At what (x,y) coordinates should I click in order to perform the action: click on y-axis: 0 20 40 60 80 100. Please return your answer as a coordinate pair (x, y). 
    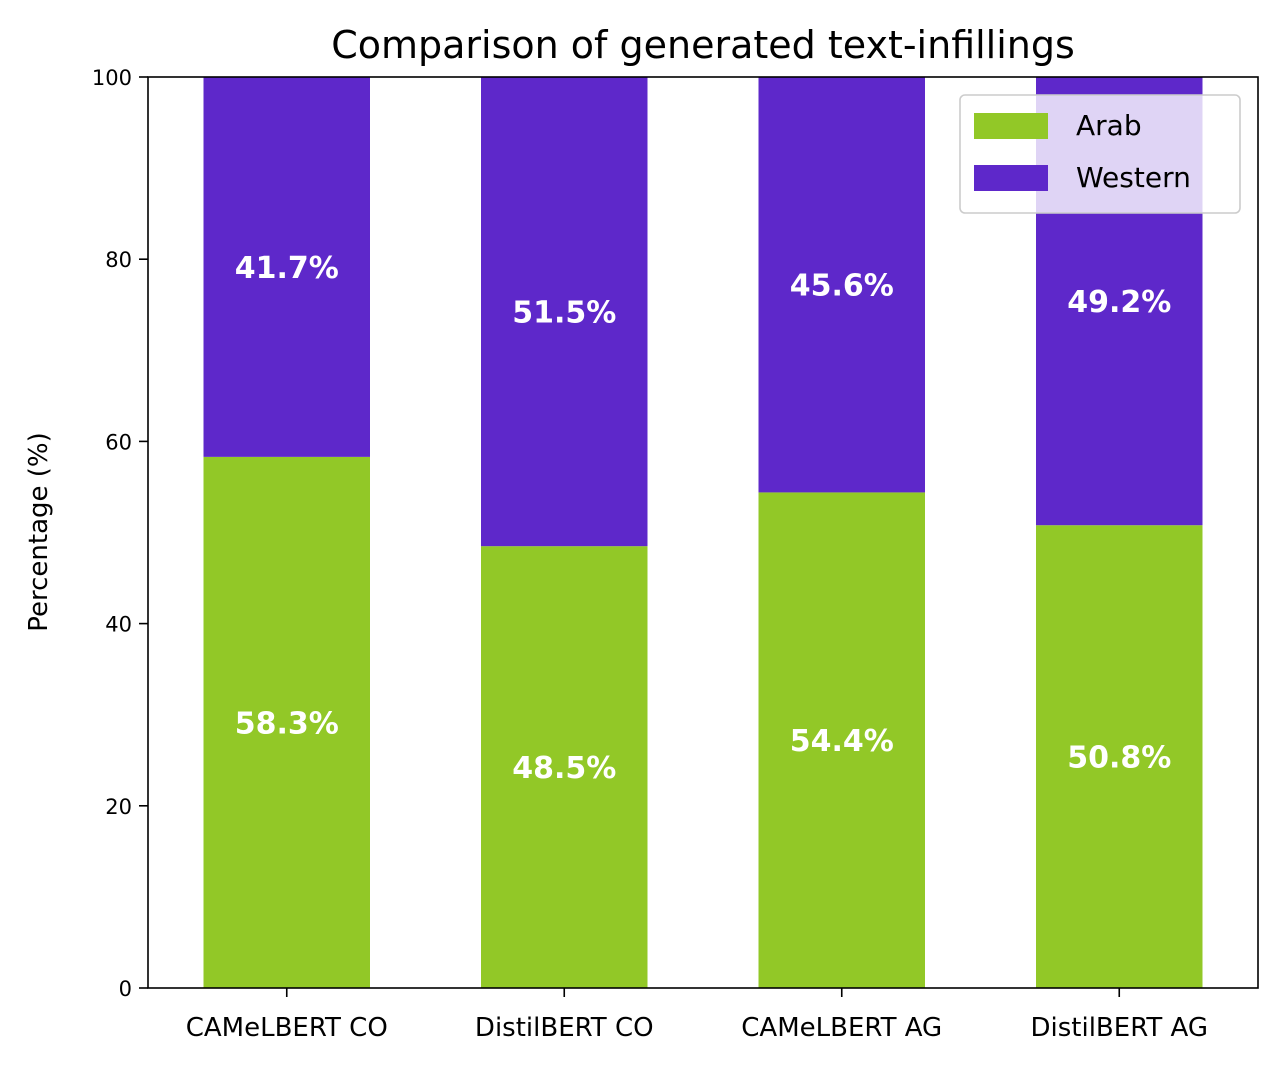
    Looking at the image, I should click on (120, 533).